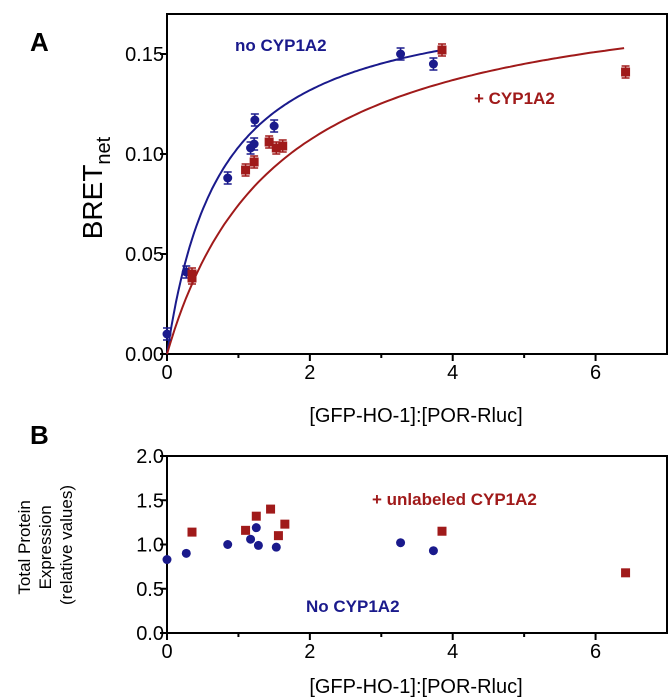 The width and height of the screenshot is (671, 699). What do you see at coordinates (150, 634) in the screenshot?
I see `y-tick-label: 0.0` at bounding box center [150, 634].